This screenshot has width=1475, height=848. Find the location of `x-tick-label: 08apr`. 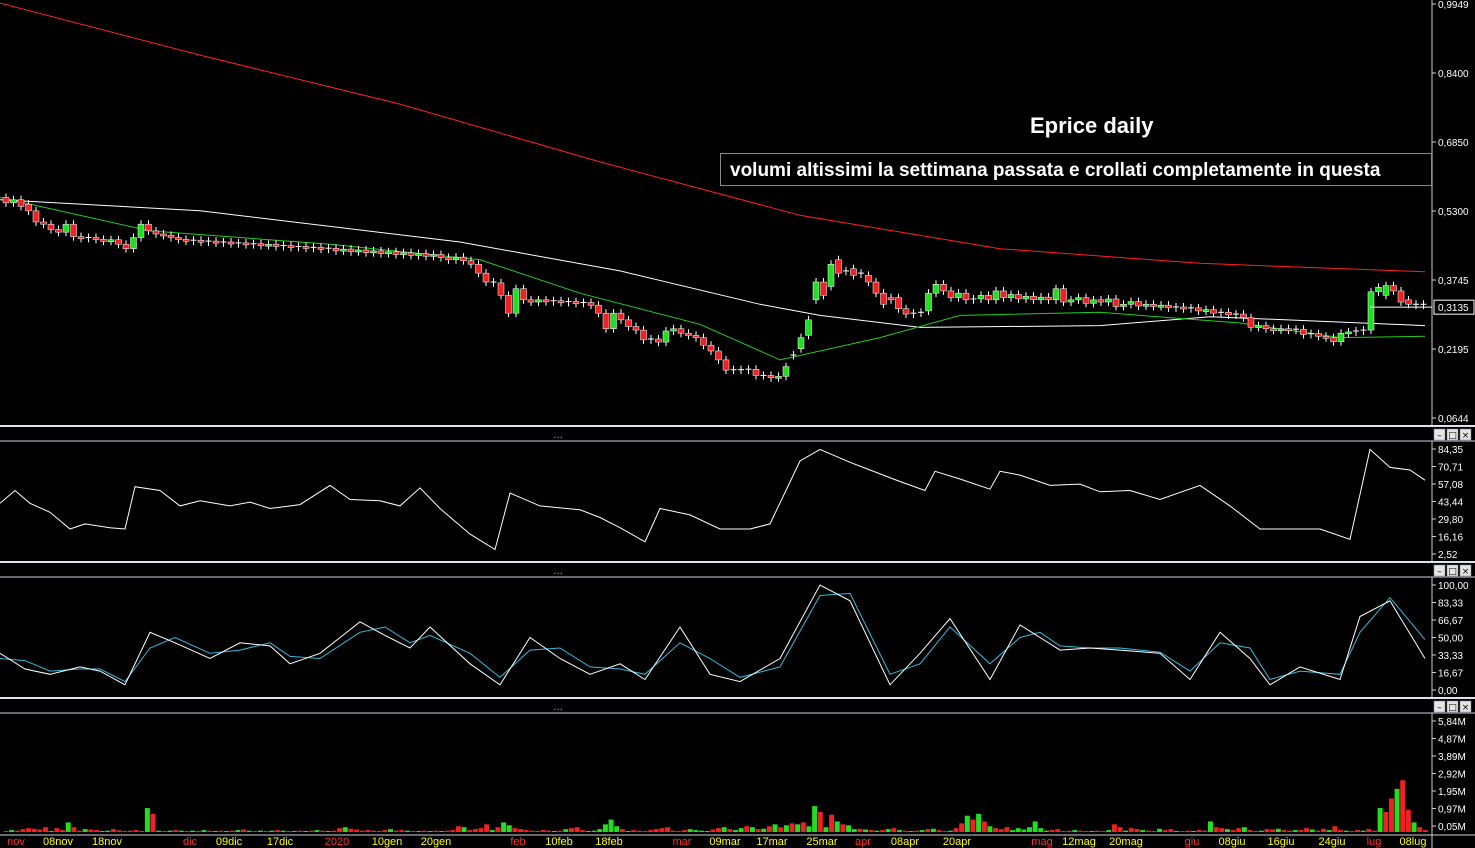

x-tick-label: 08apr is located at coordinates (905, 842).